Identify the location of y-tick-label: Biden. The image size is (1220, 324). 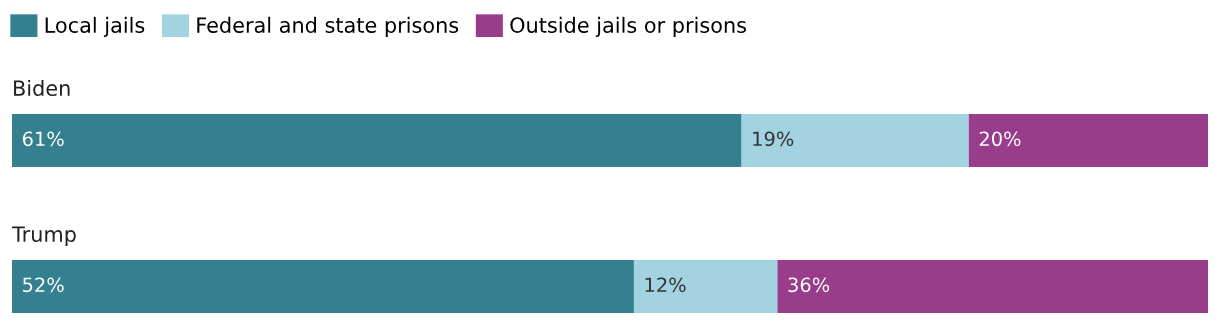
(42, 88).